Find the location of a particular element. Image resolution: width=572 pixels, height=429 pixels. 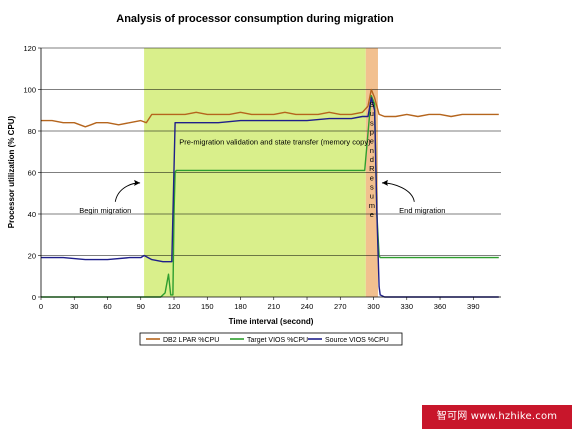

x-tick-label-90: 90 is located at coordinates (141, 306).